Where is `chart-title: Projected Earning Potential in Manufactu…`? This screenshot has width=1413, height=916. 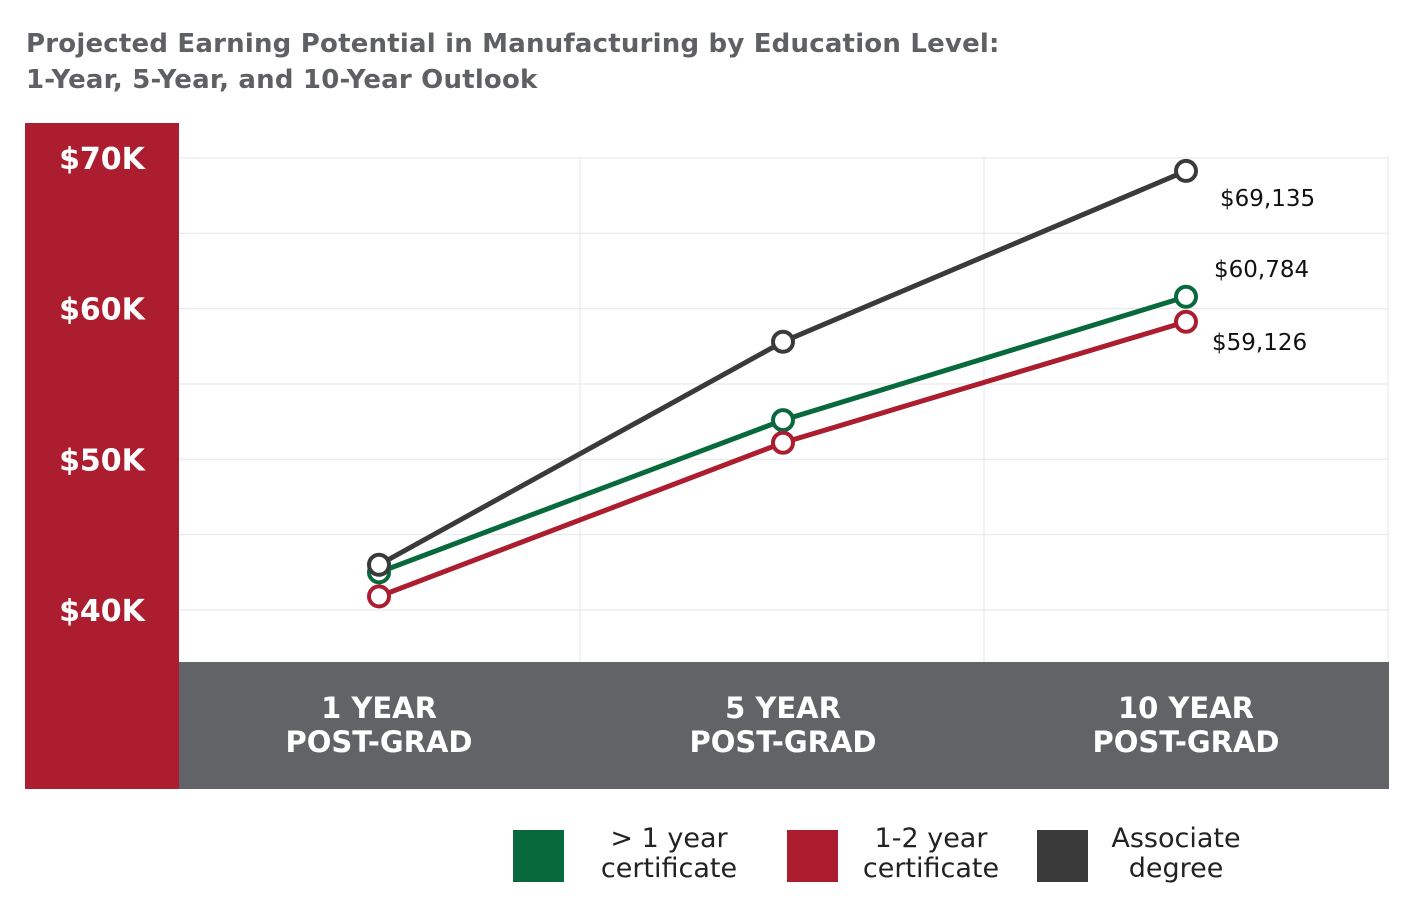
chart-title: Projected Earning Potential in Manufactu… is located at coordinates (513, 62).